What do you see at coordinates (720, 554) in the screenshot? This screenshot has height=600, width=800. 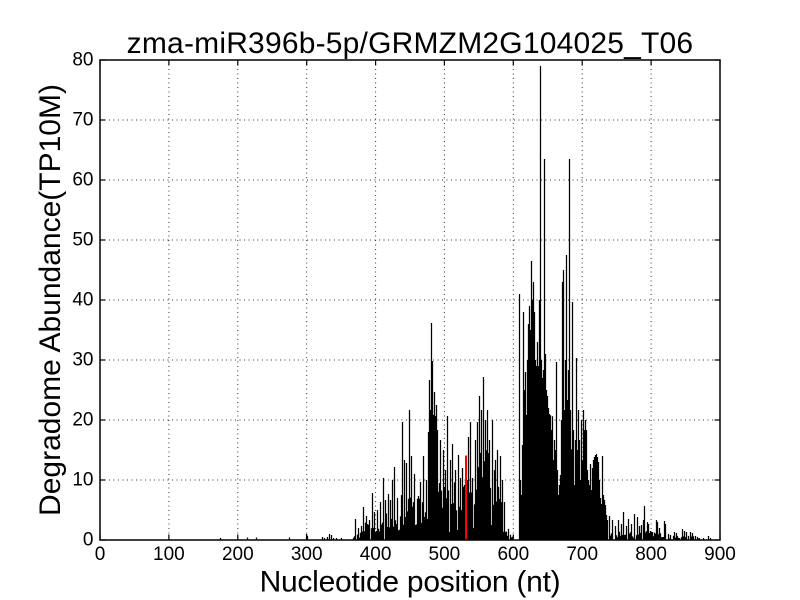 I see `svg-text: 900` at bounding box center [720, 554].